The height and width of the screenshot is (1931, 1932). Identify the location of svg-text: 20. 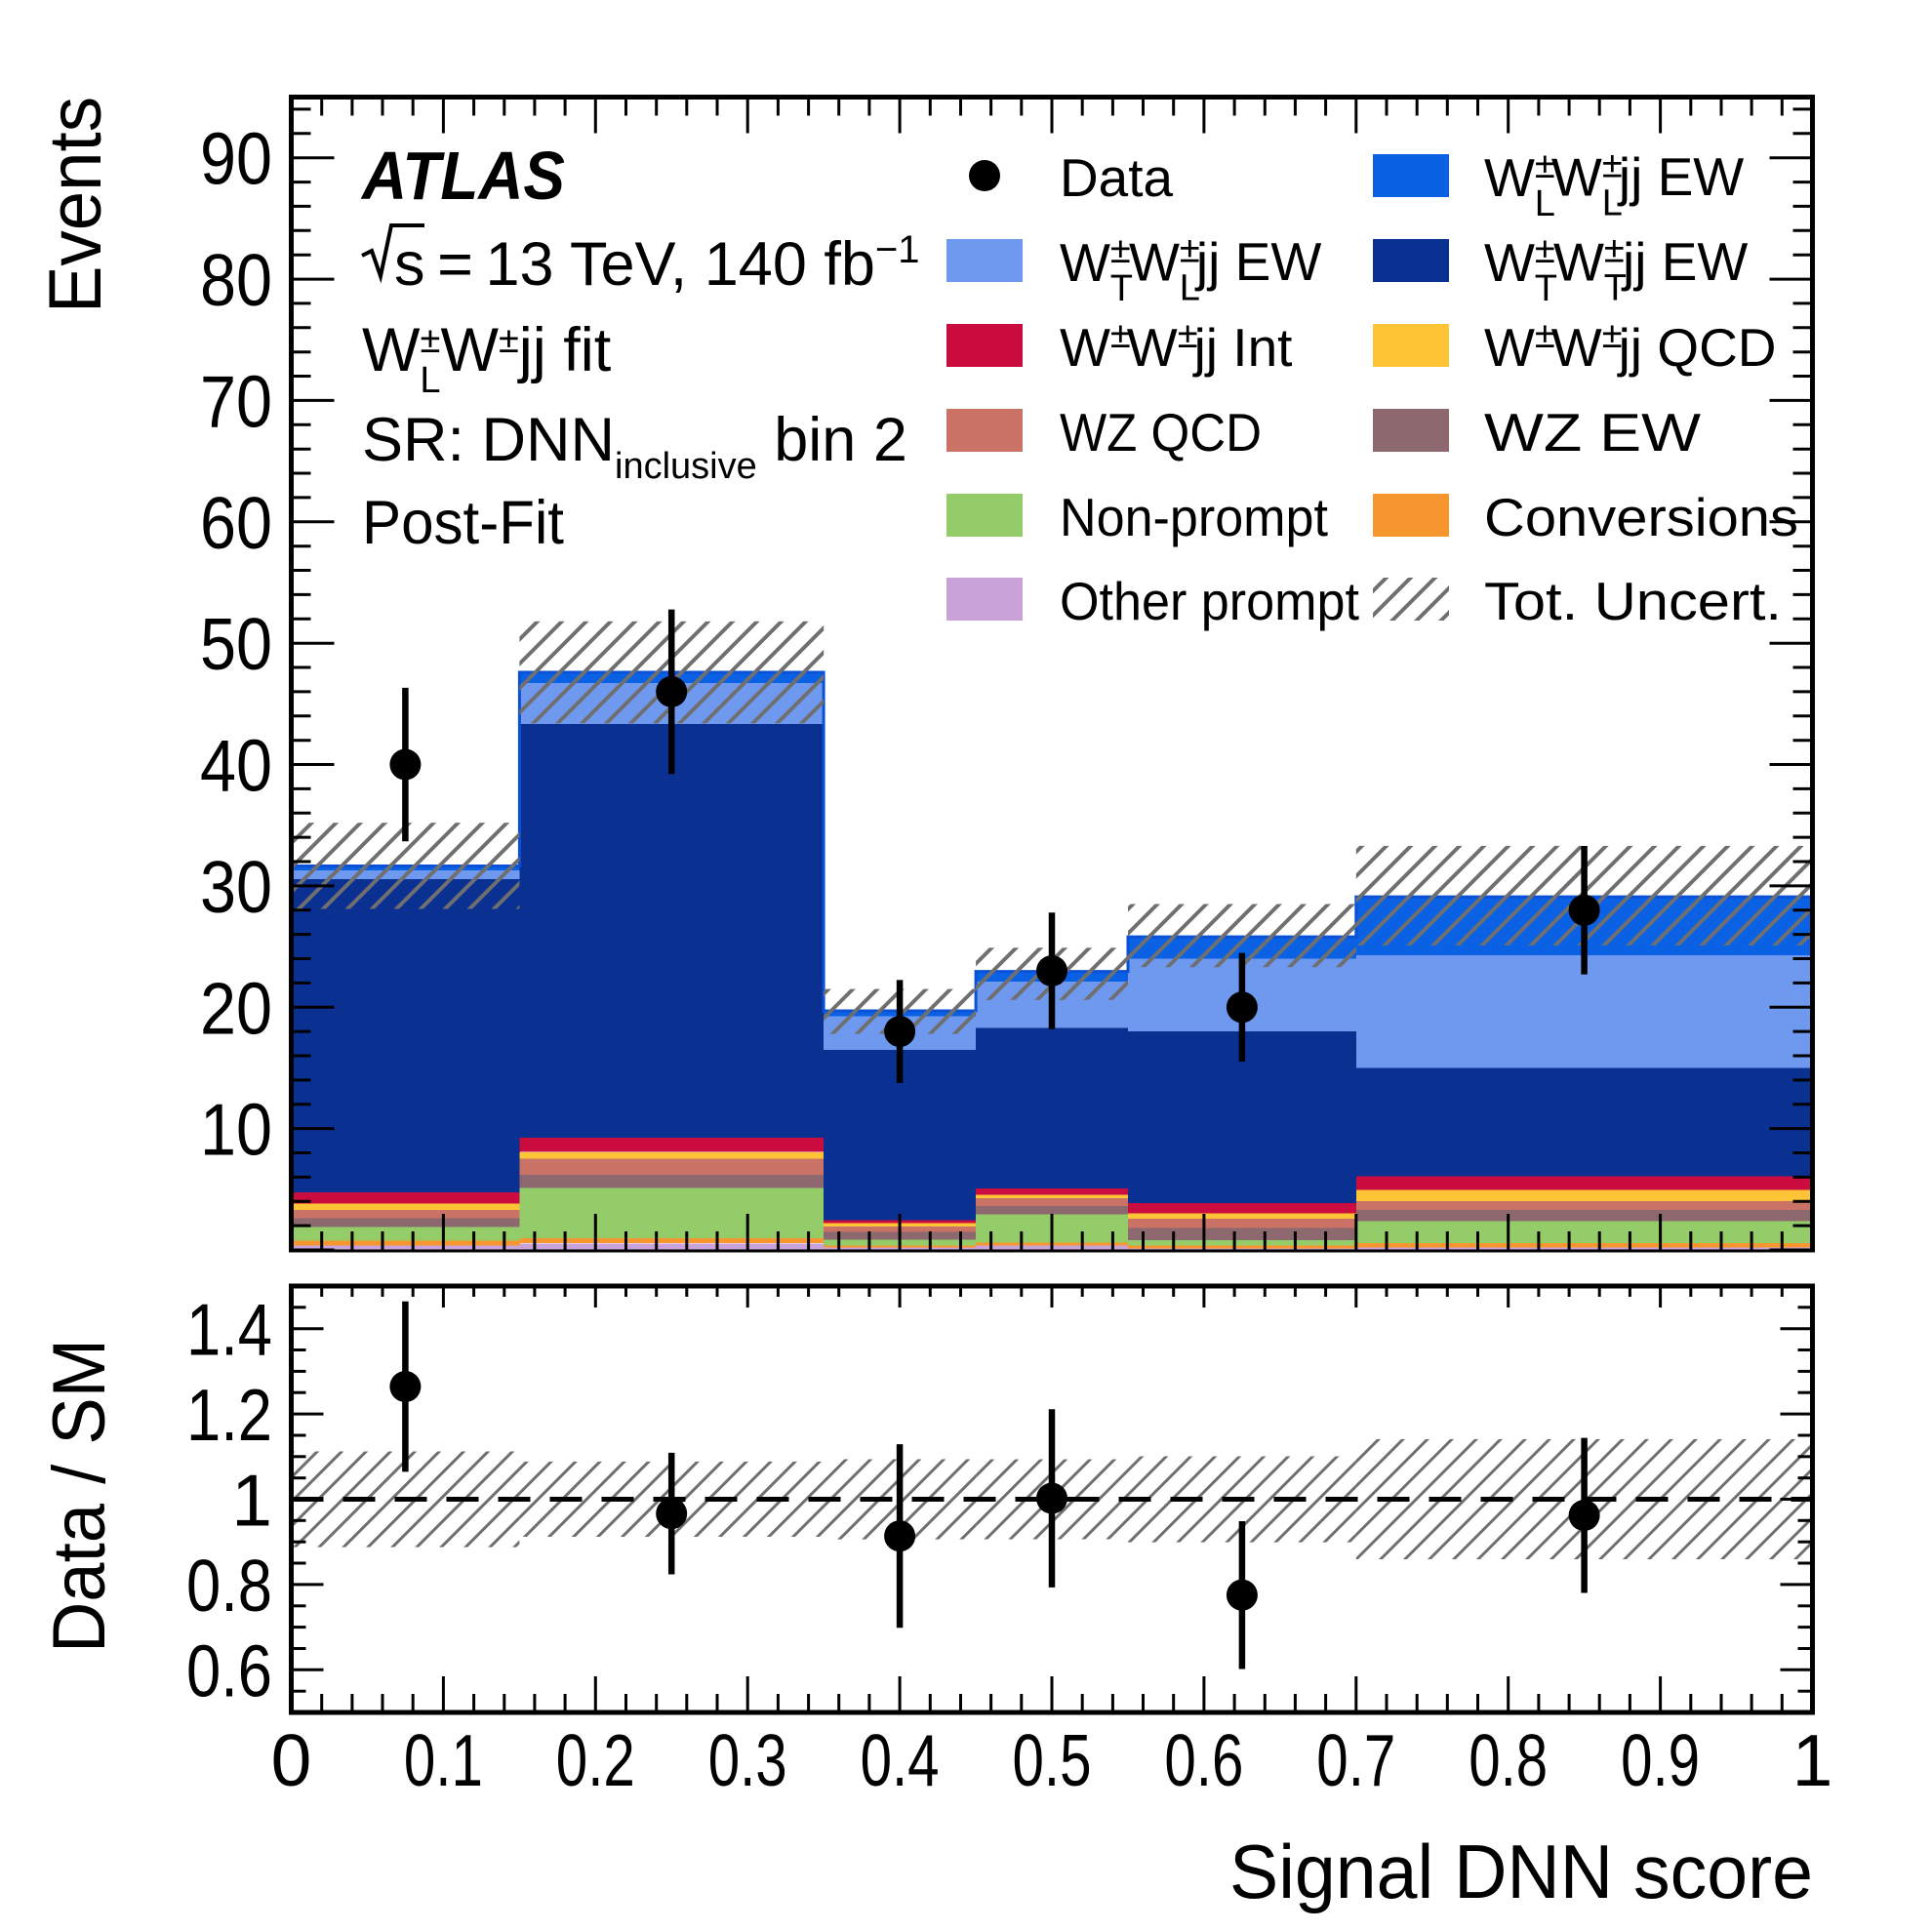
(236, 1008).